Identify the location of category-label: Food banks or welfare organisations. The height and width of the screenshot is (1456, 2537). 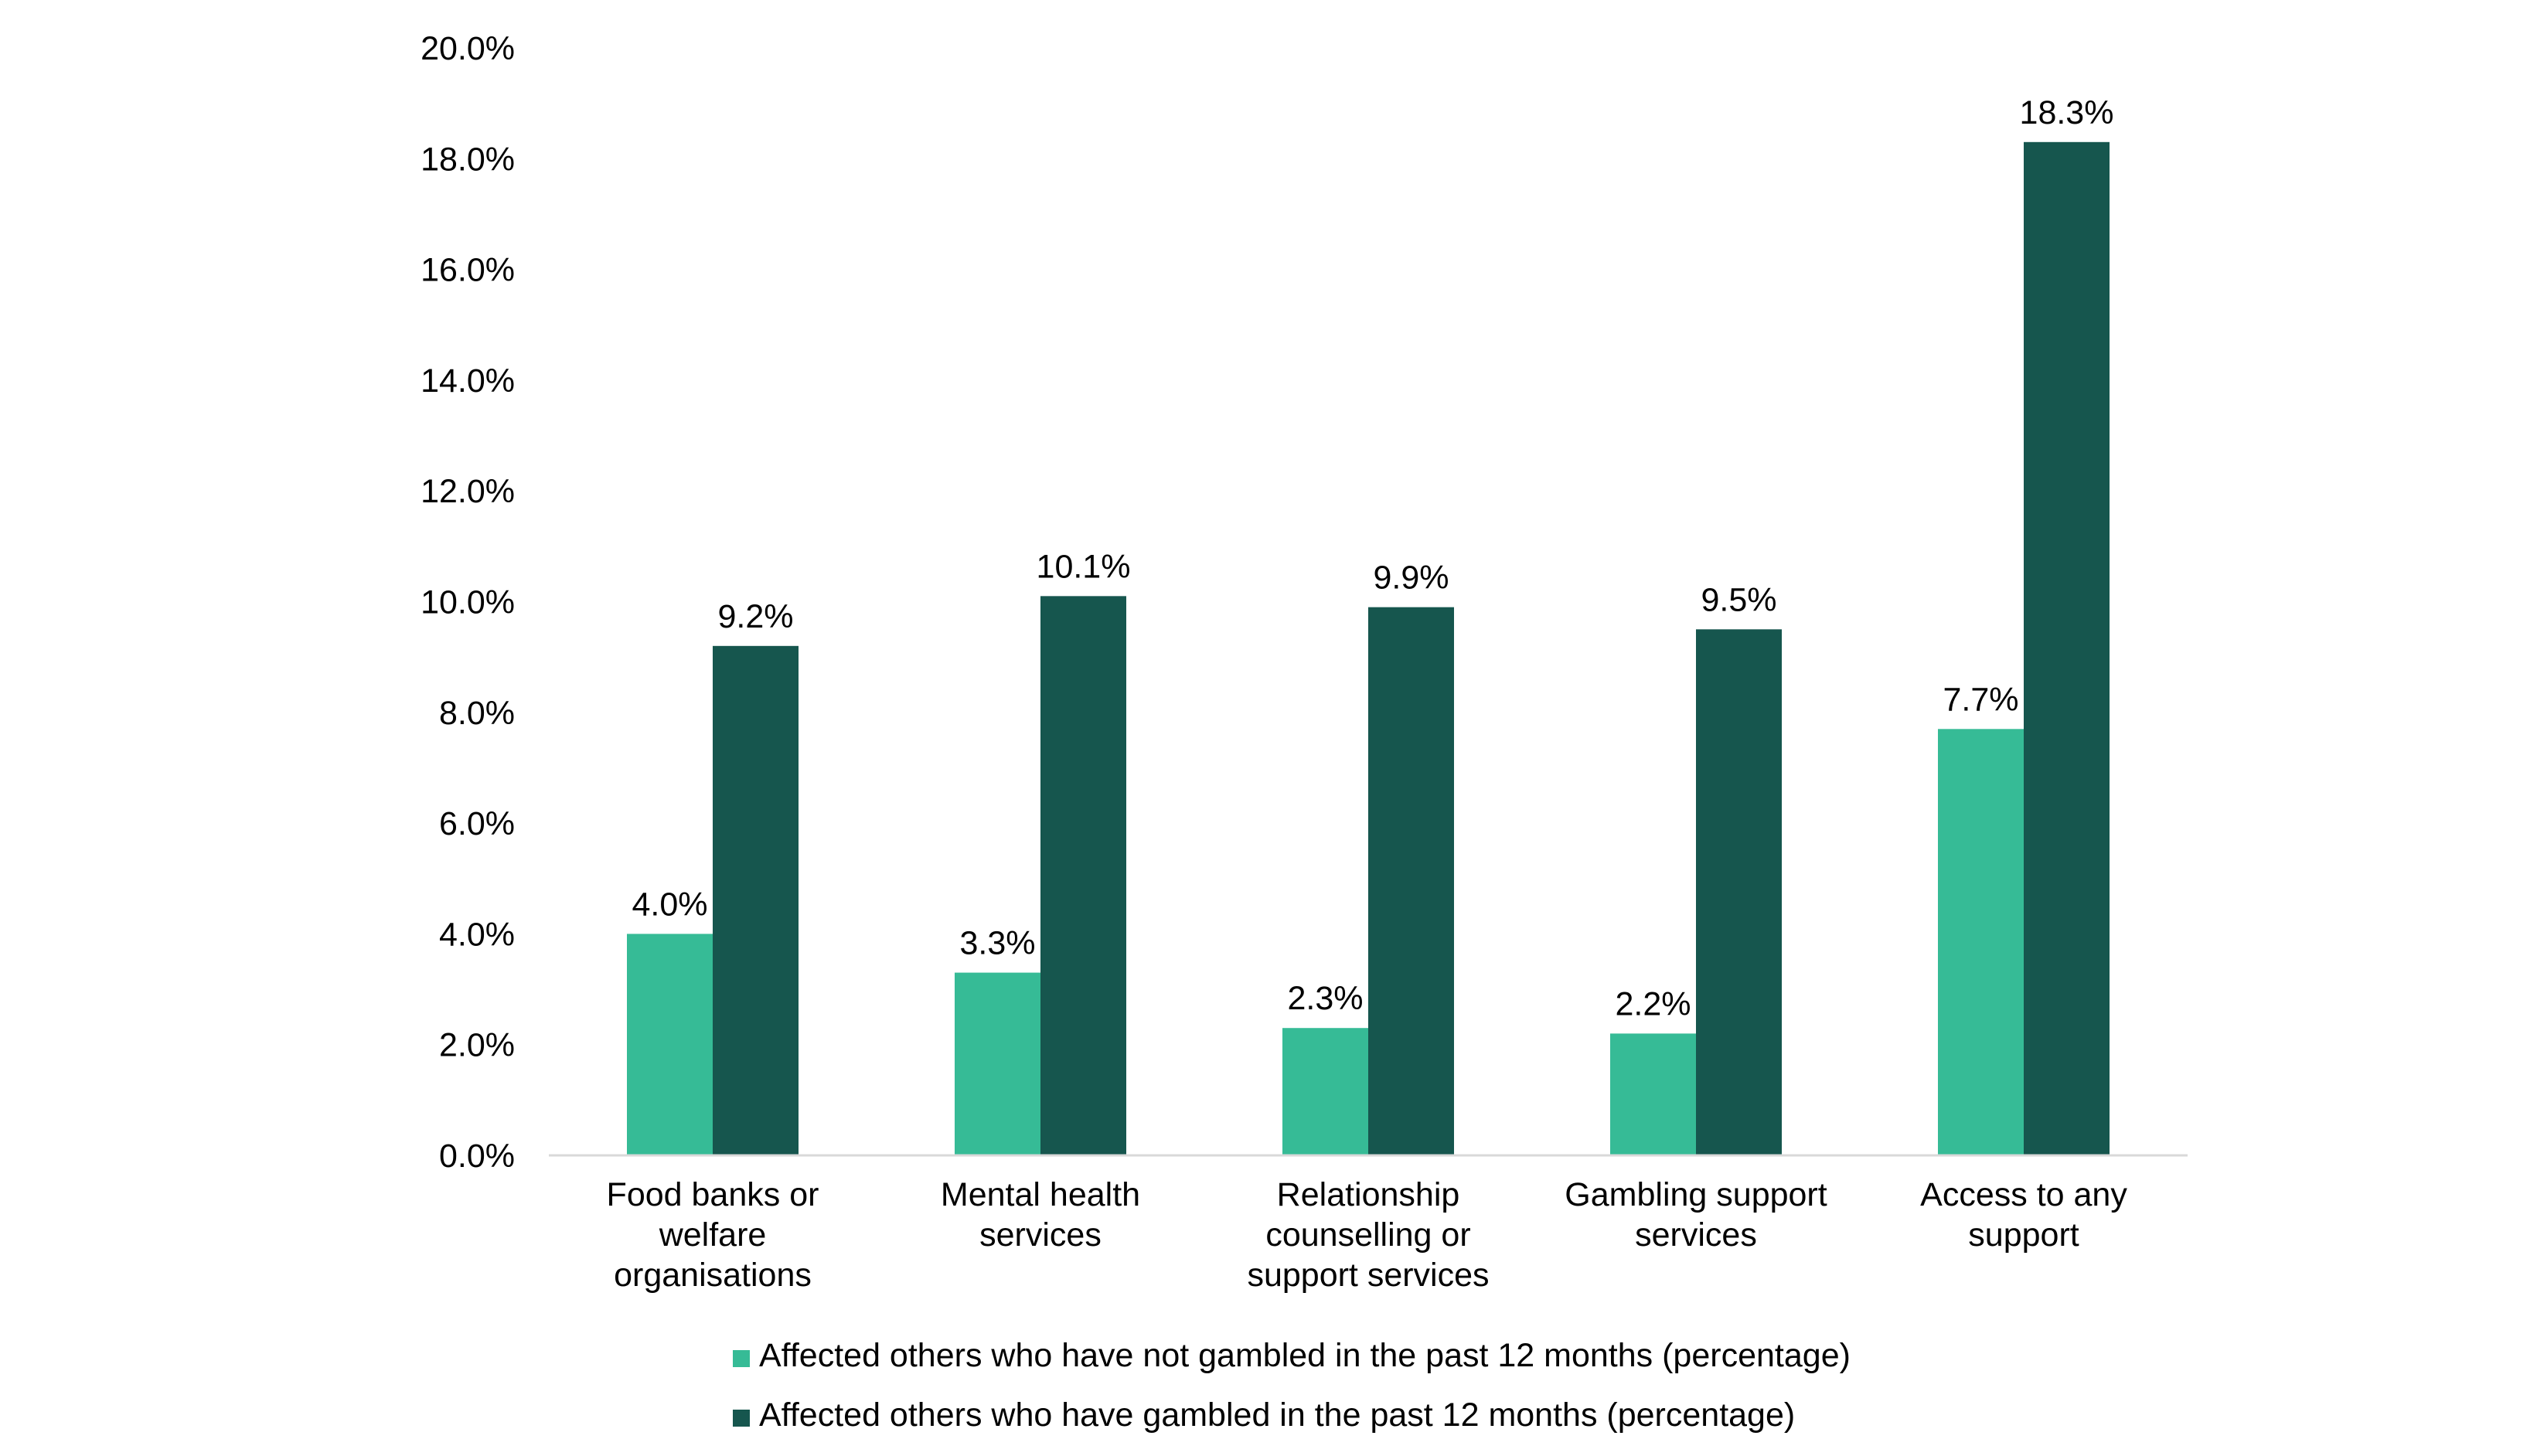
(713, 1235).